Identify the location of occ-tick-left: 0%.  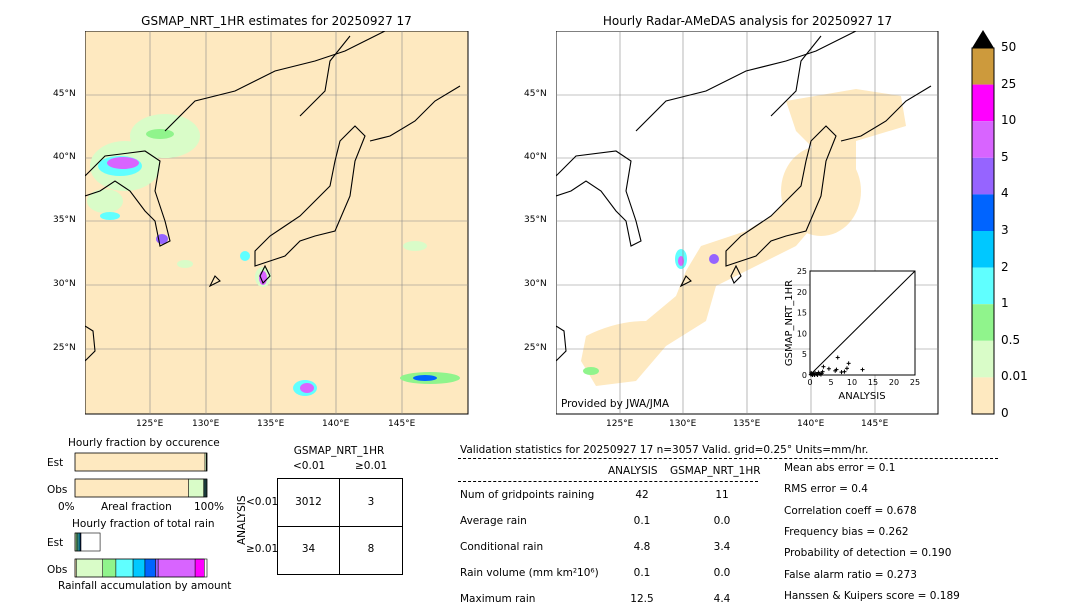
(66, 507).